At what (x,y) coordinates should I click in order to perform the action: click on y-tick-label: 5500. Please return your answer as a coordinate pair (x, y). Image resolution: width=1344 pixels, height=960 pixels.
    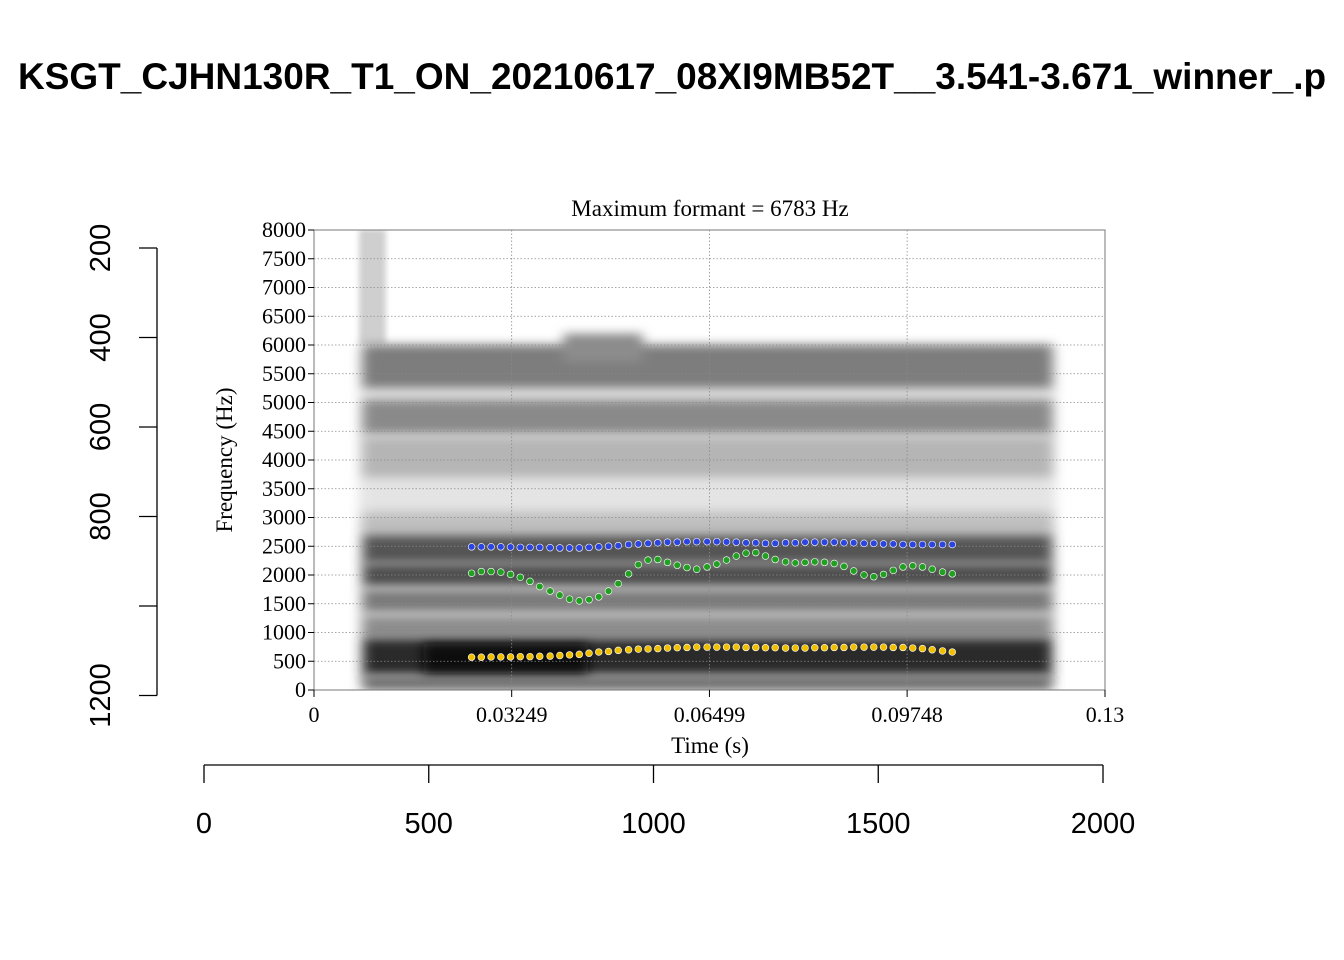
    Looking at the image, I should click on (284, 373).